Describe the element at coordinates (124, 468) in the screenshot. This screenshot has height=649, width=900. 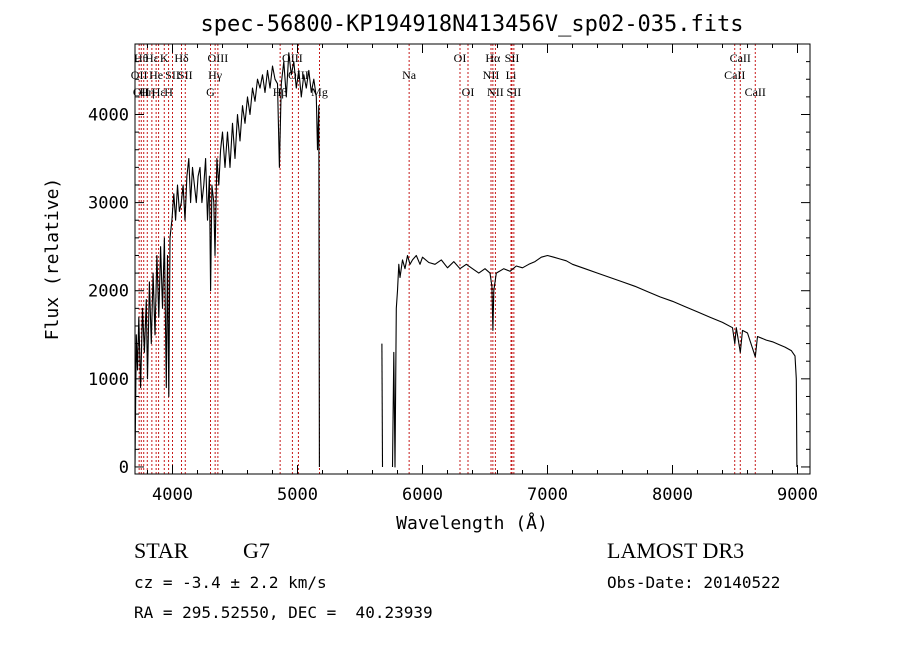
I see `y-tick-label: 0` at that location.